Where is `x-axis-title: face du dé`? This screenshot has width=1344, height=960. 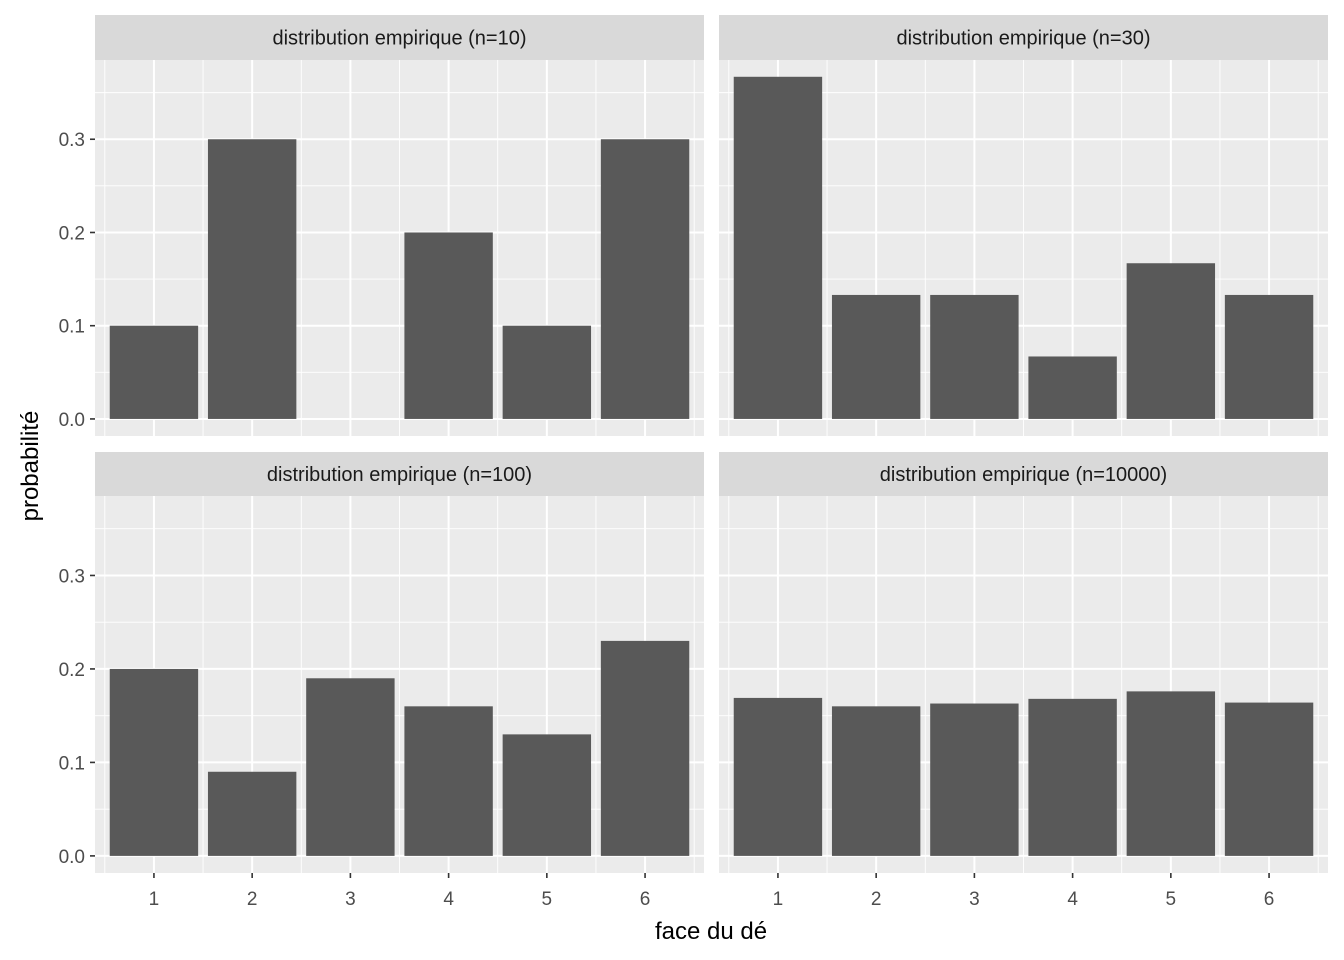 x-axis-title: face du dé is located at coordinates (711, 931).